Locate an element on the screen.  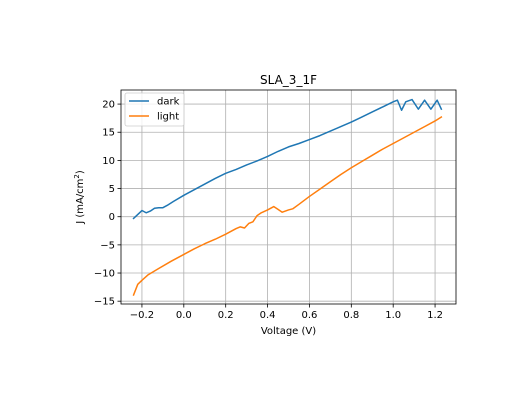
y-tick-label: 10 is located at coordinates (108, 161).